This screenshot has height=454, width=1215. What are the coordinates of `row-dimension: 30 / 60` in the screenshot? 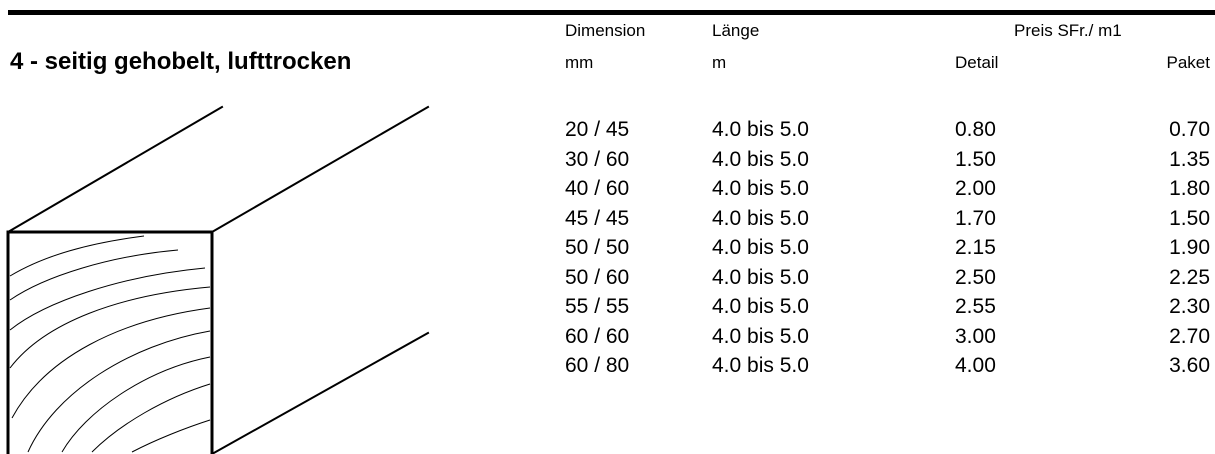 It's located at (597, 159).